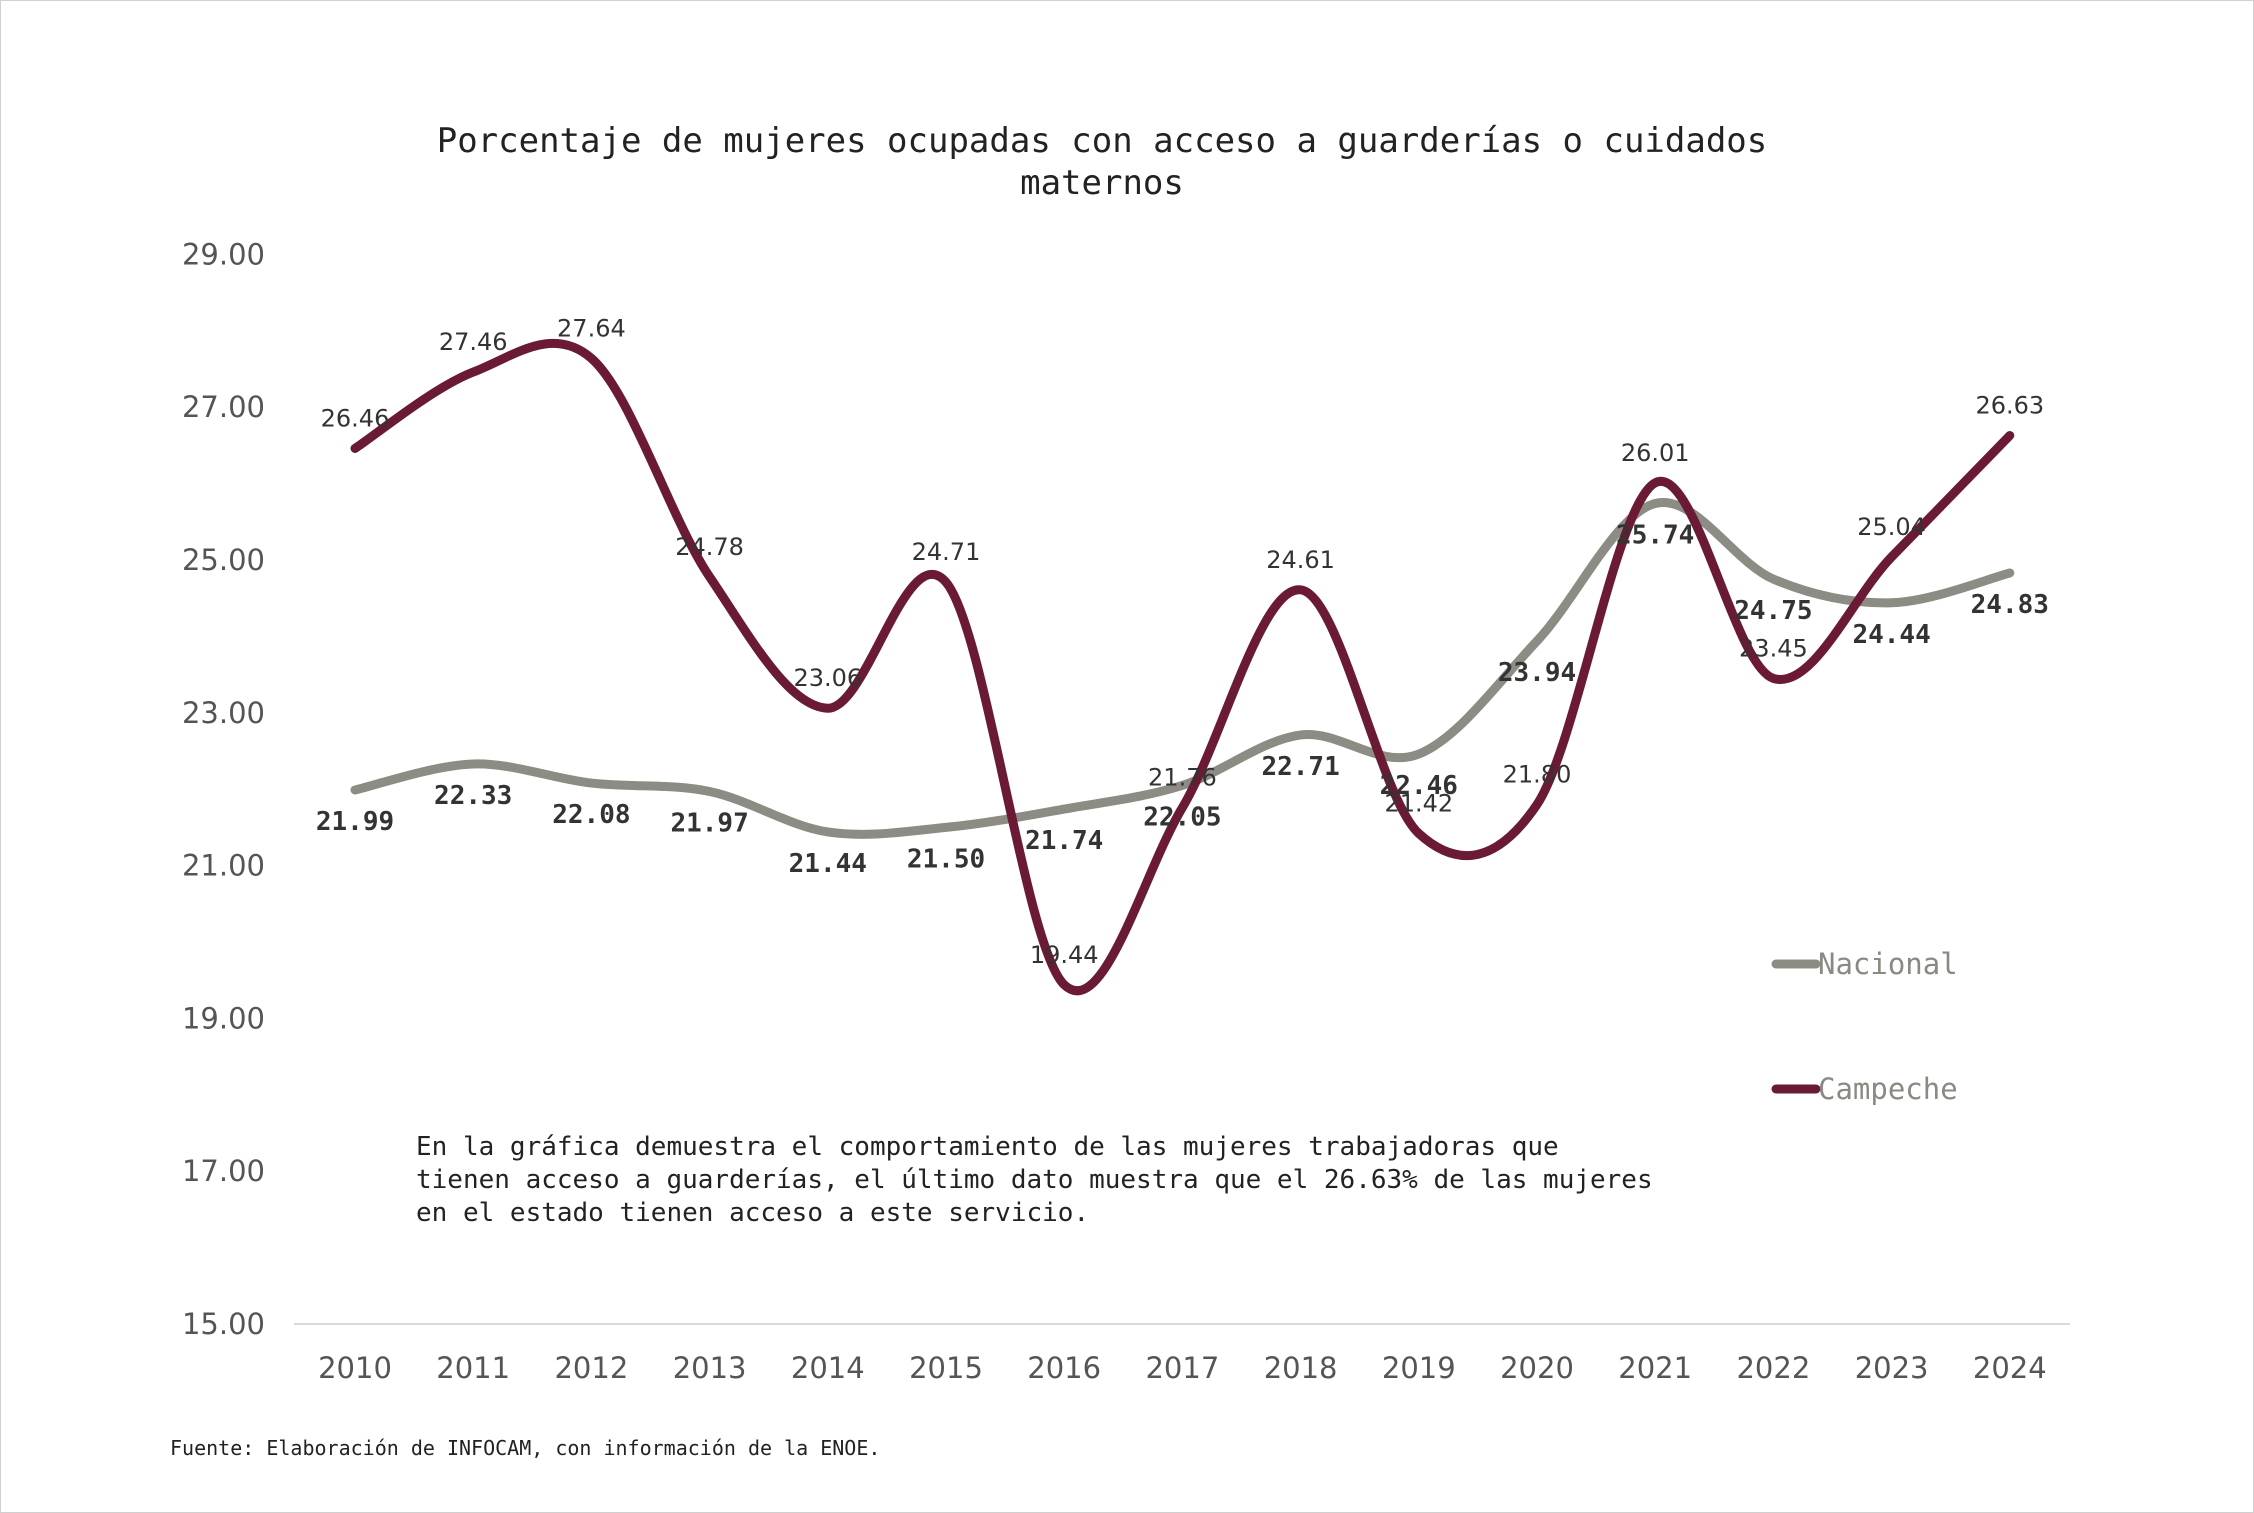  Describe the element at coordinates (1891, 527) in the screenshot. I see `campeche-data-label: 25.04` at that location.